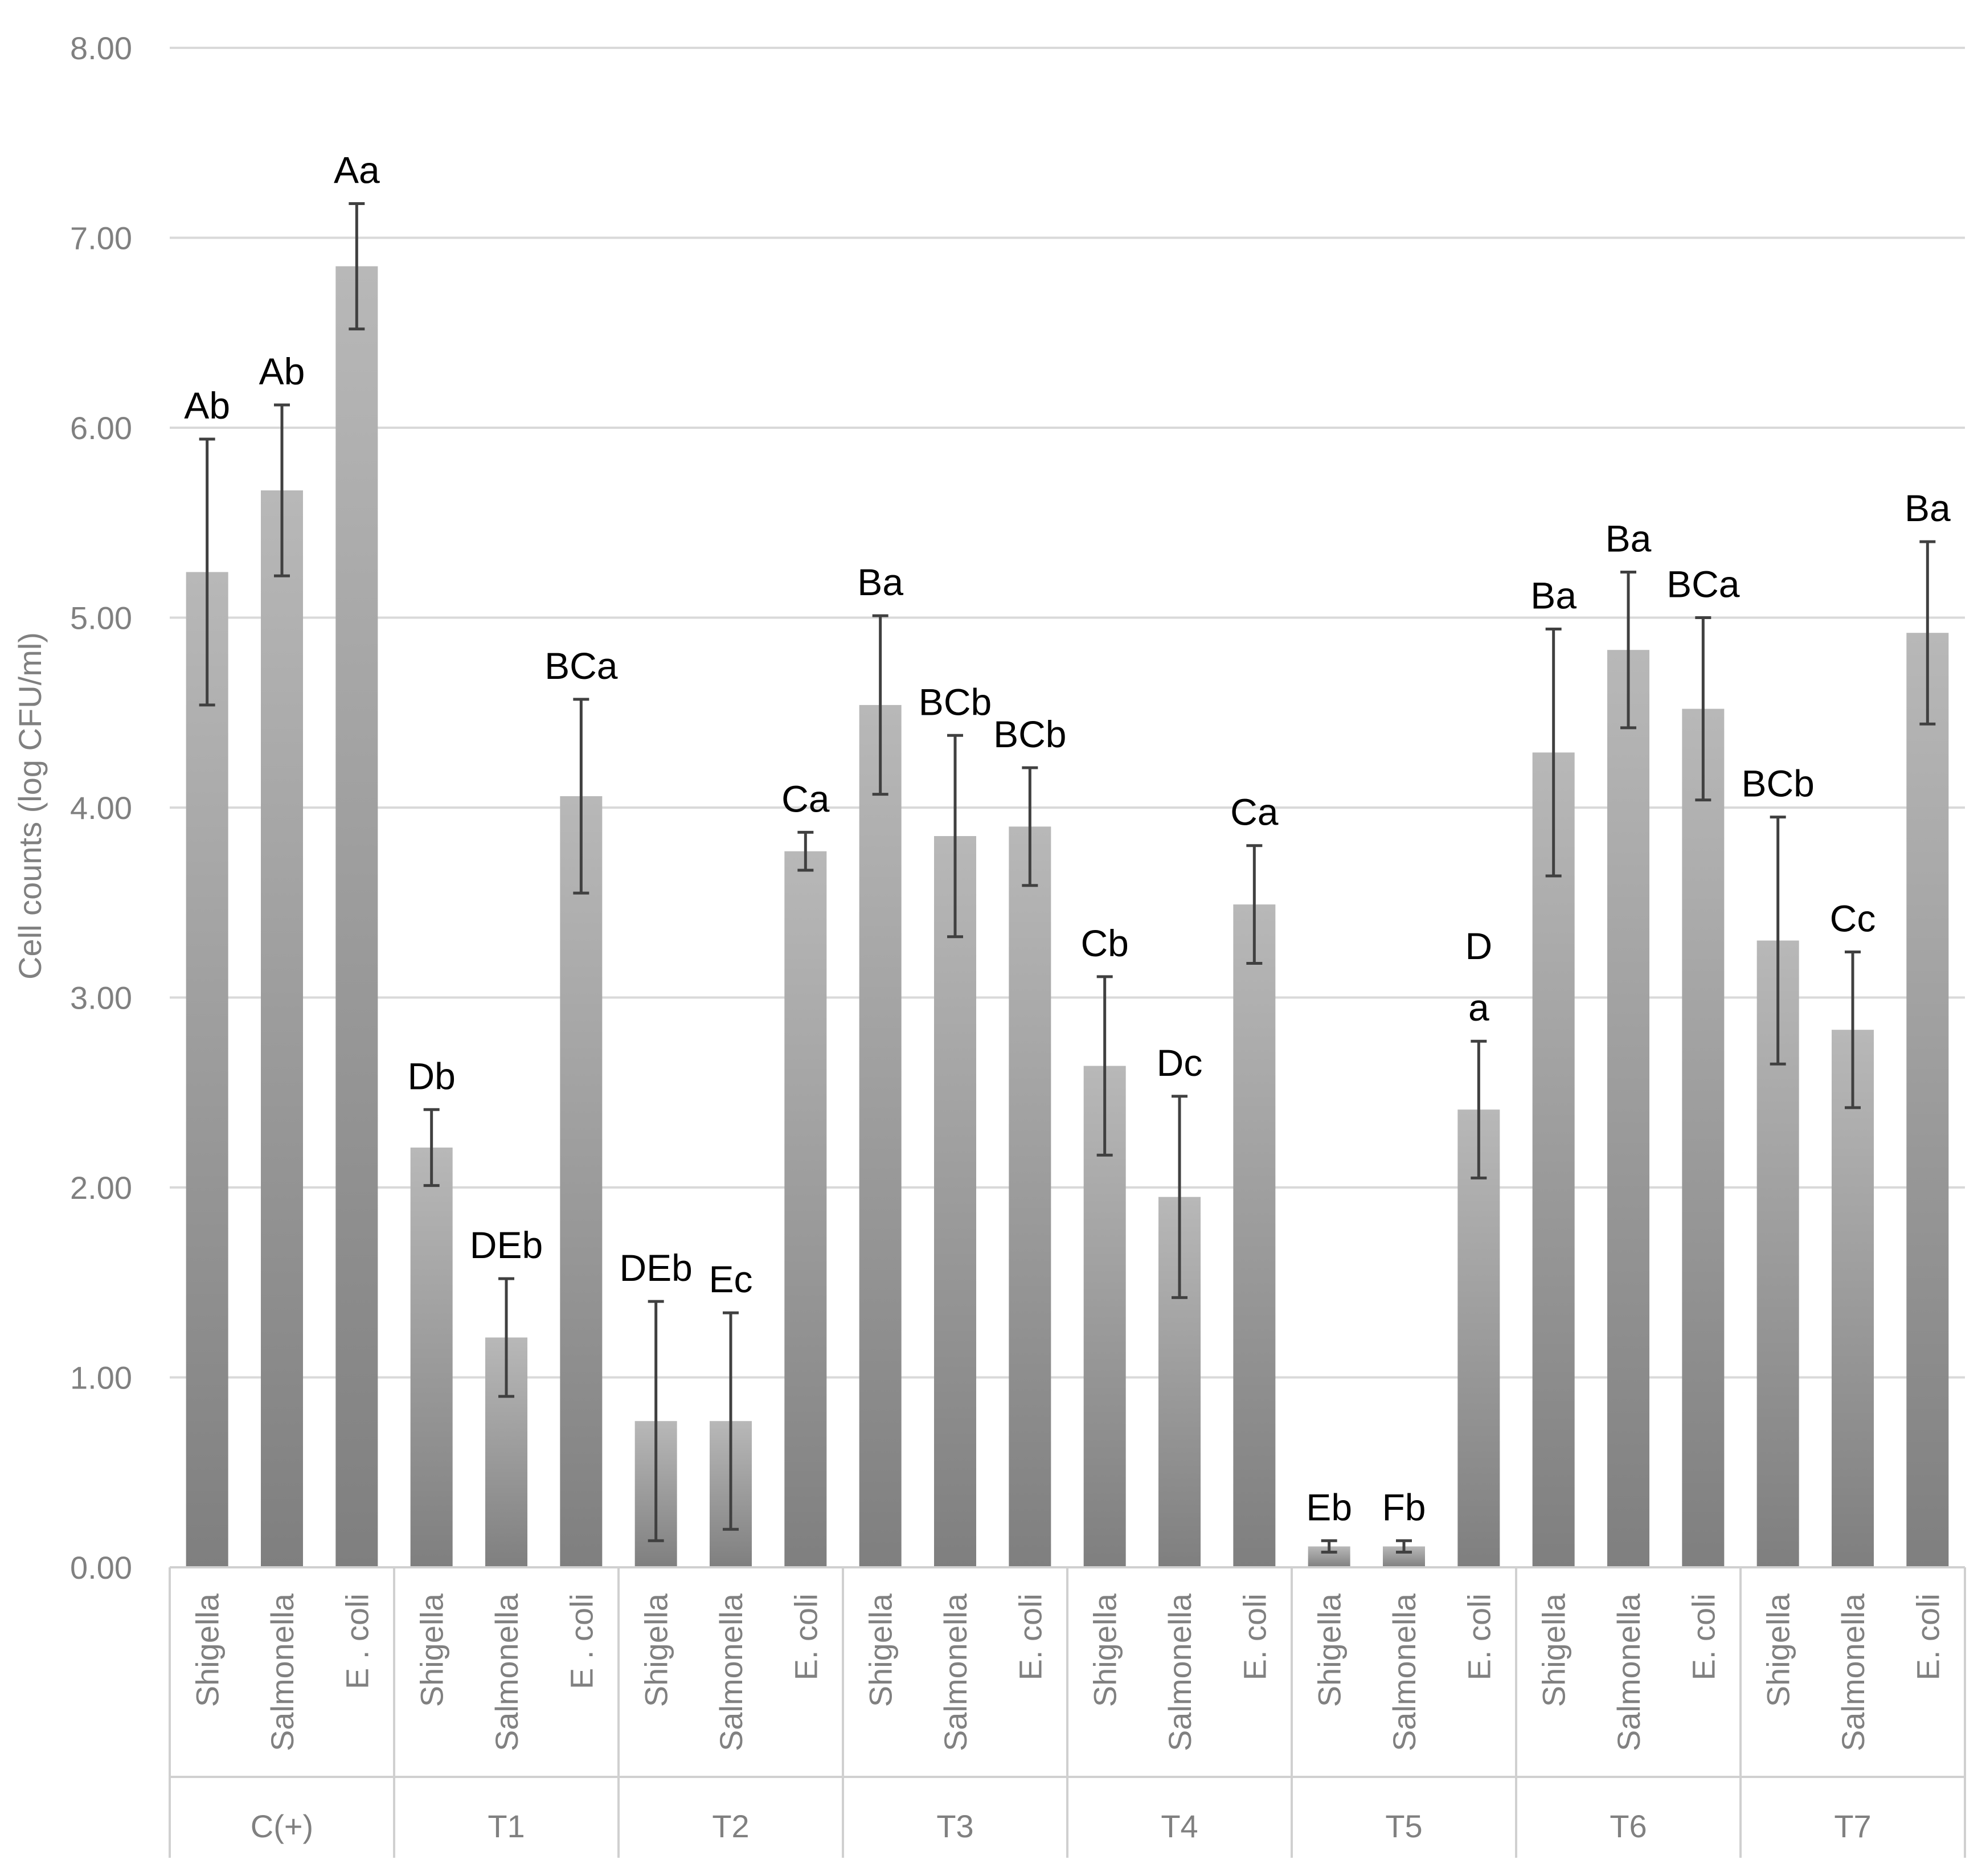 The height and width of the screenshot is (1876, 1986). What do you see at coordinates (954, 1826) in the screenshot?
I see `x-group-label: T3` at bounding box center [954, 1826].